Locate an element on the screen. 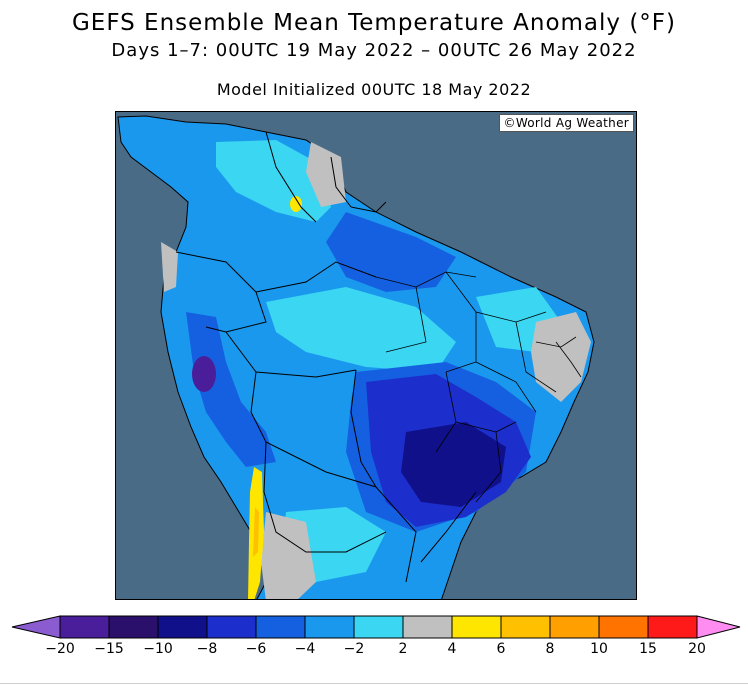 The height and width of the screenshot is (687, 748). legend-tick-label: 2 is located at coordinates (403, 649).